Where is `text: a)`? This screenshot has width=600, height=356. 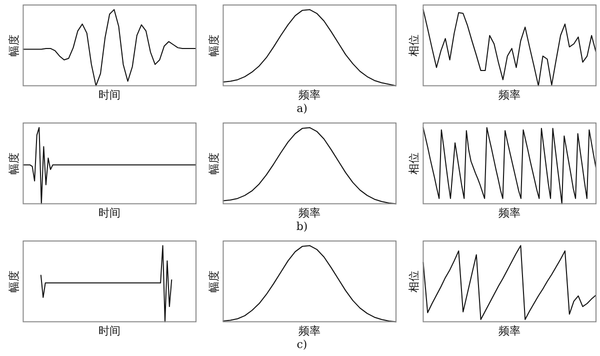
text: a) is located at coordinates (302, 109).